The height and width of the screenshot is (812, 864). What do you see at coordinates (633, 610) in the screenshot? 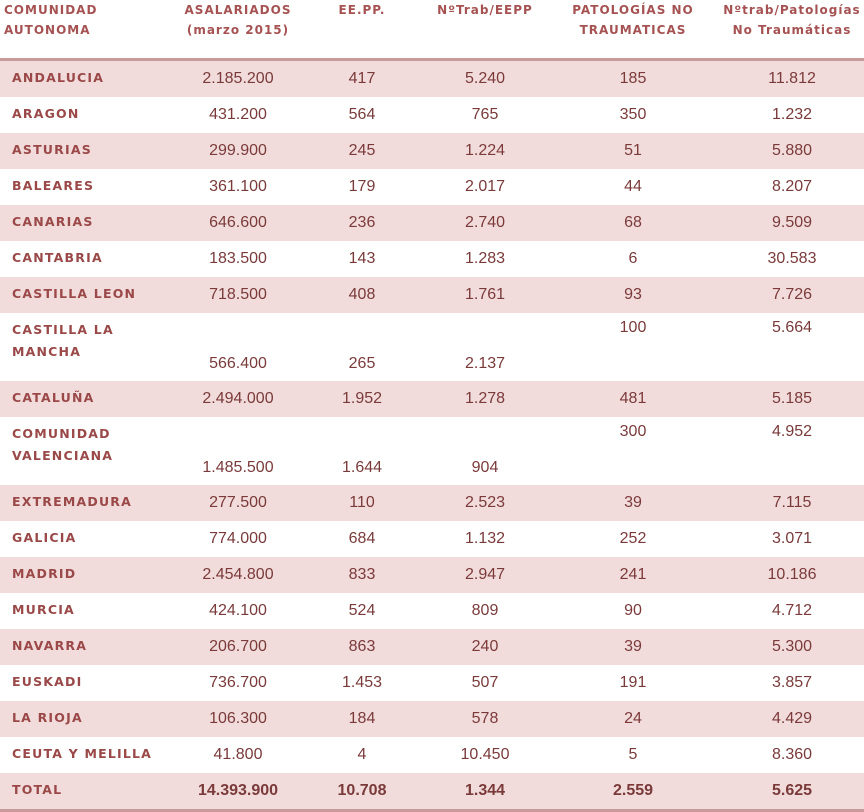
I see `value-cell: 90` at bounding box center [633, 610].